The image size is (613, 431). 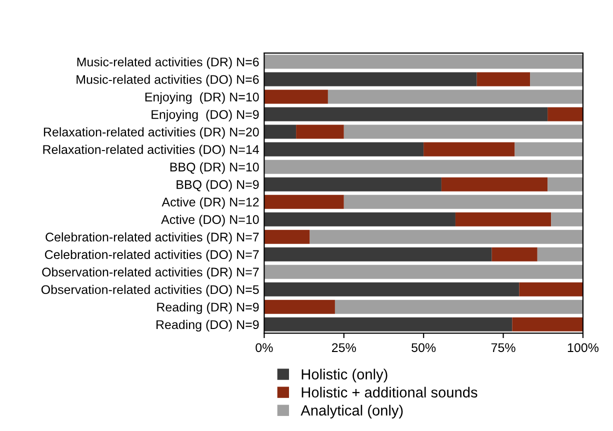 What do you see at coordinates (264, 347) in the screenshot?
I see `x-tick-label: 0%` at bounding box center [264, 347].